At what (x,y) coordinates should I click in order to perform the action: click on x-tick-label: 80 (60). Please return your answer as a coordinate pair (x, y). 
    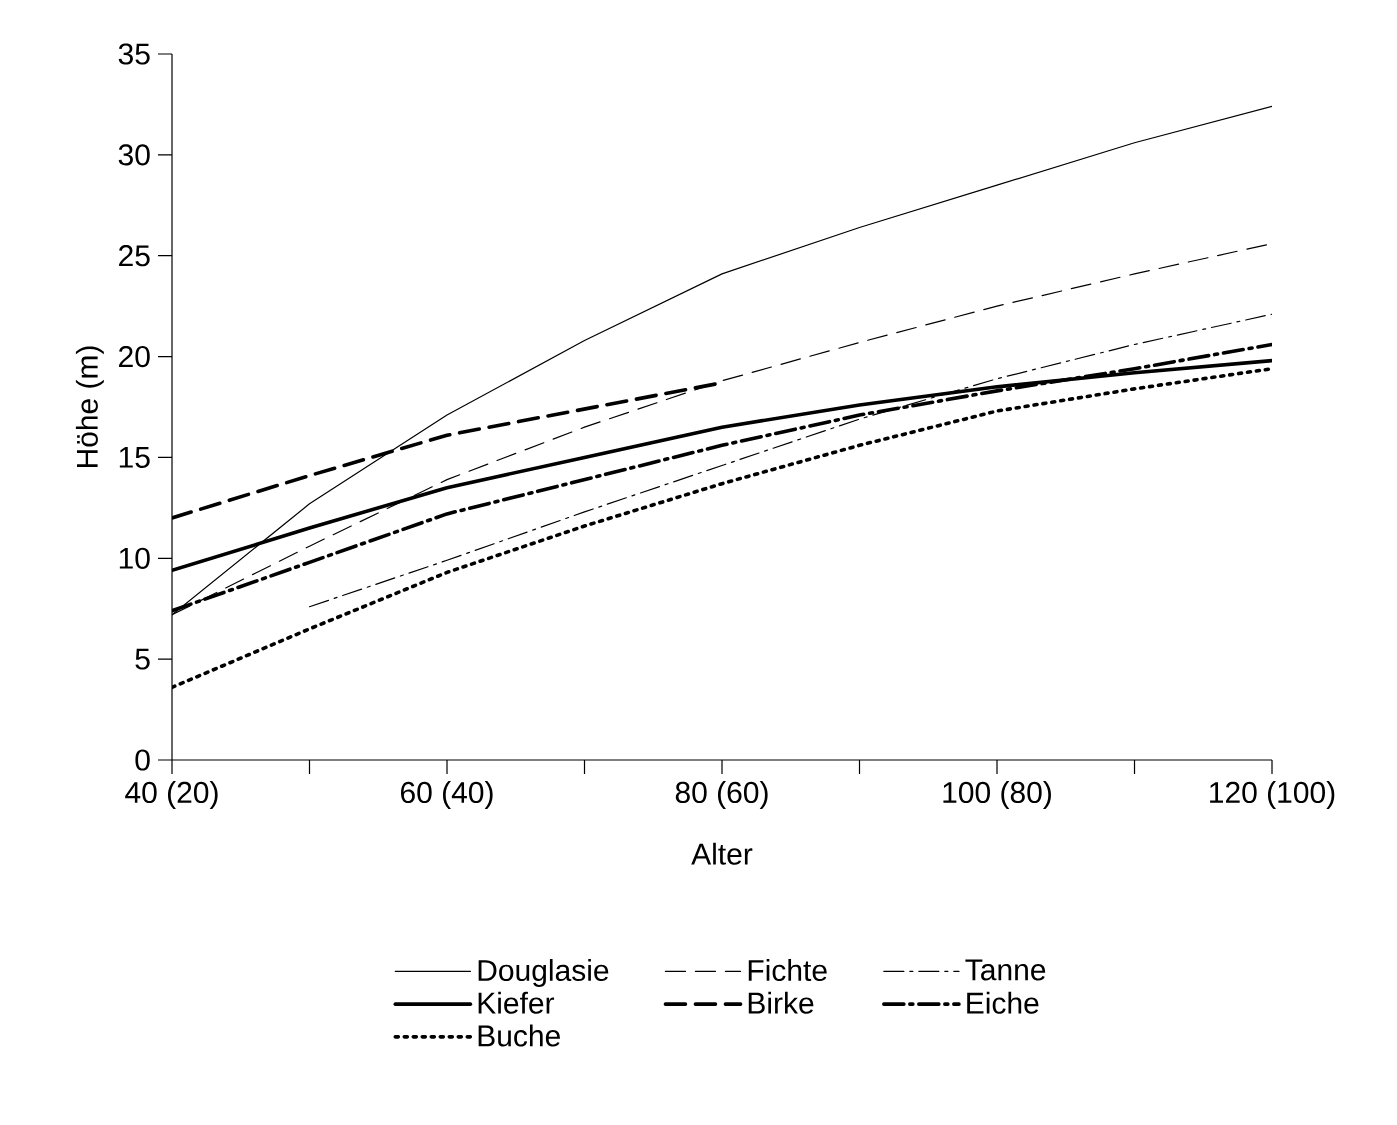
    Looking at the image, I should click on (721, 795).